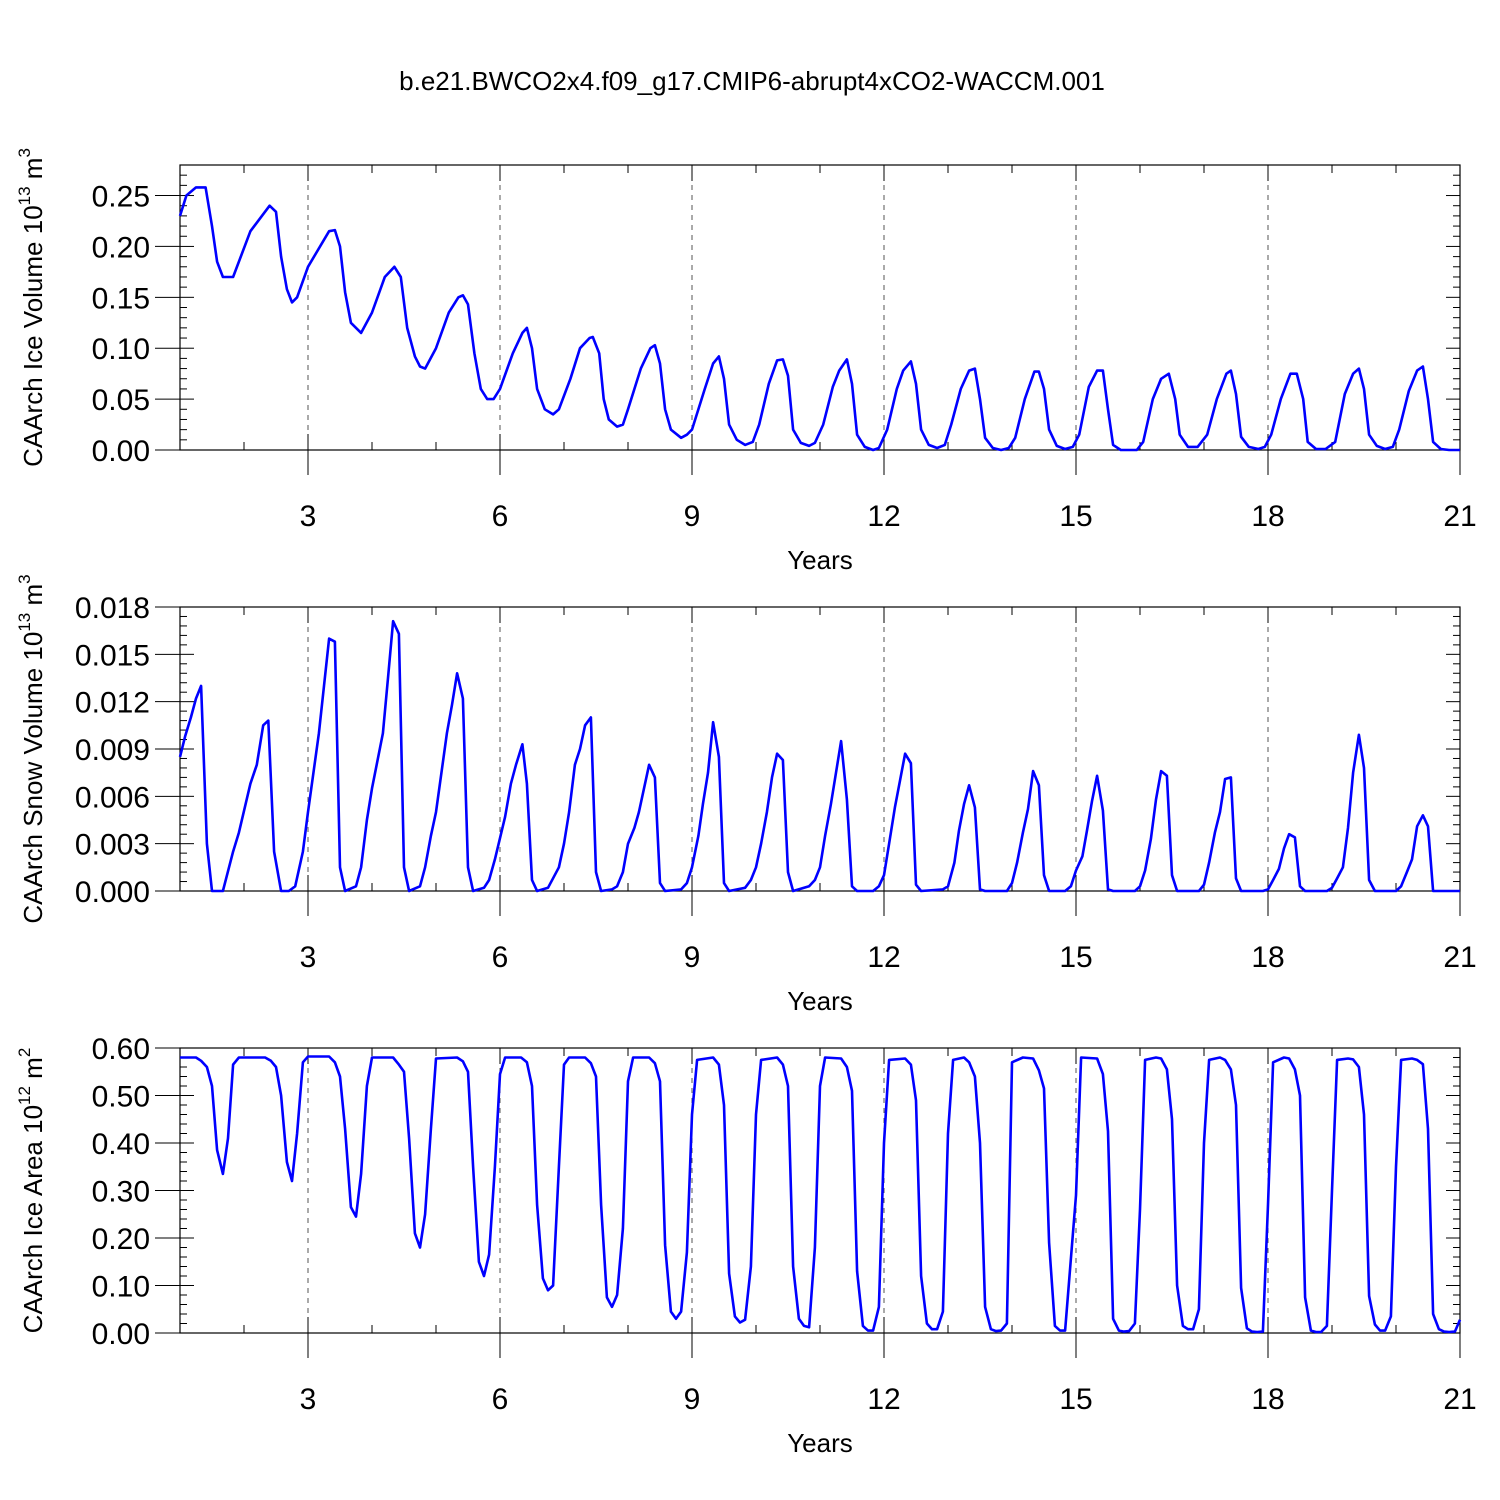 The height and width of the screenshot is (1500, 1500). Describe the element at coordinates (121, 1097) in the screenshot. I see `y-tick-label: 0.50` at that location.